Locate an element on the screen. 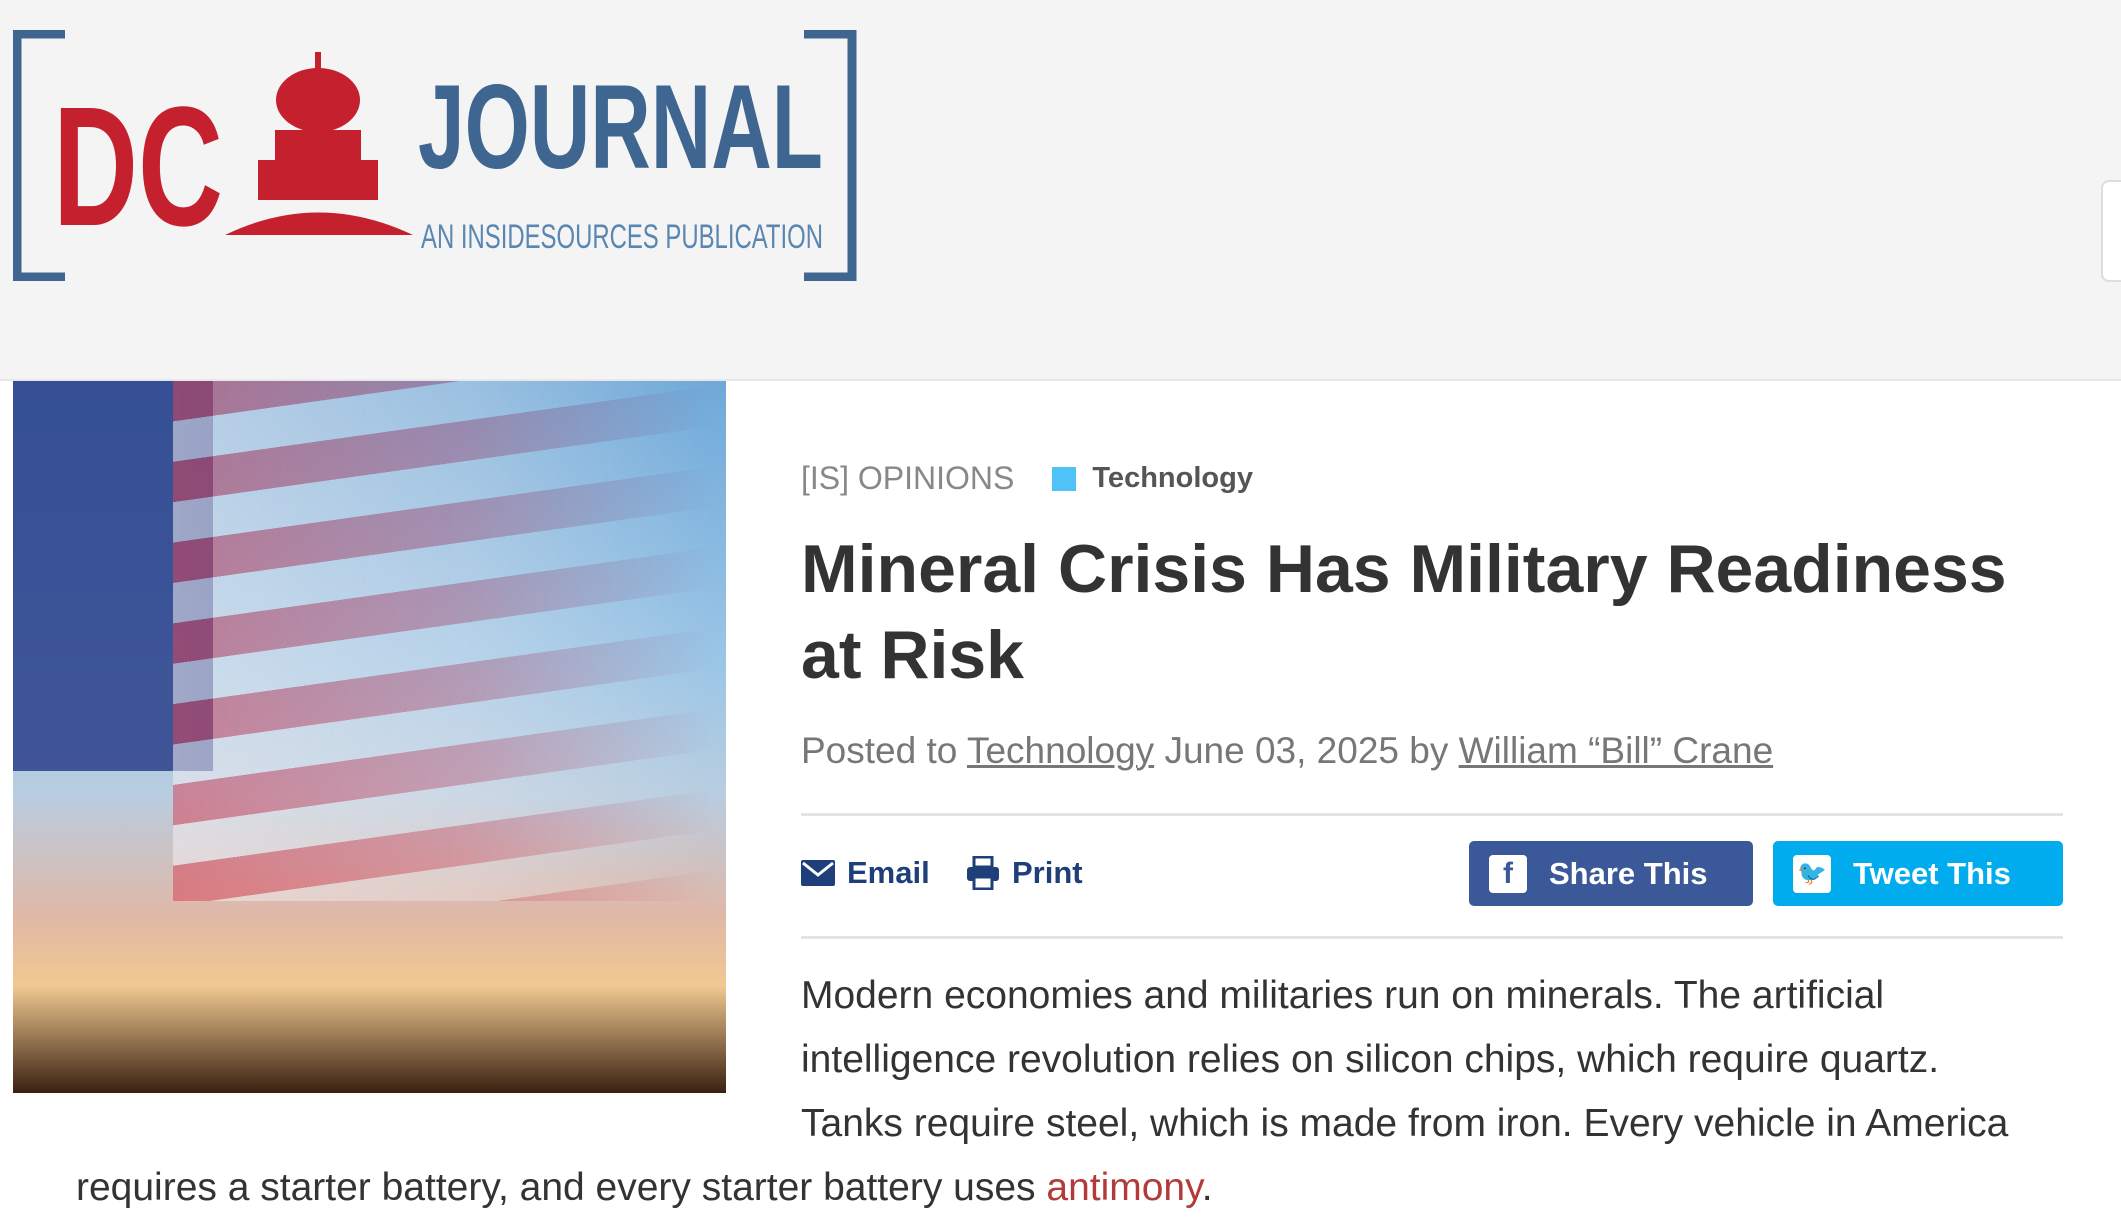  svg-text: DC is located at coordinates (138, 167).